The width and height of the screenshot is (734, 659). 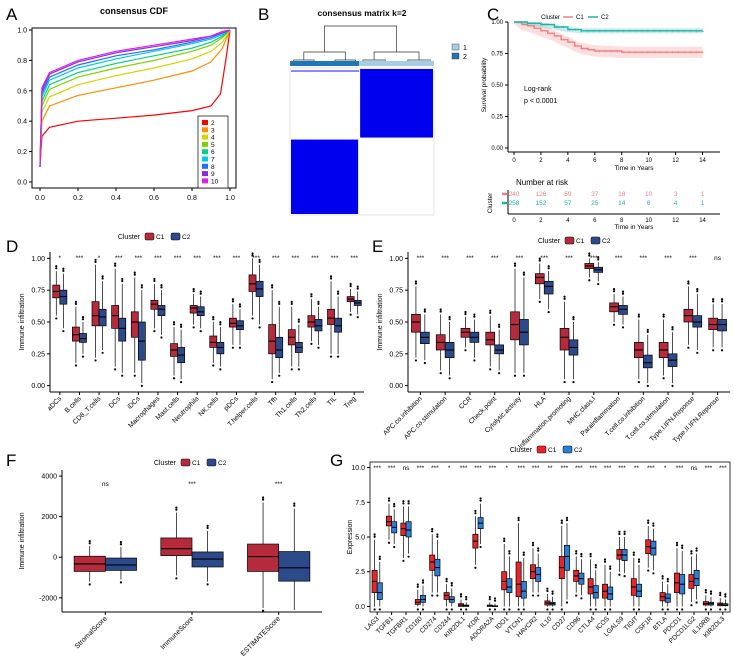 What do you see at coordinates (581, 576) in the screenshot?
I see `box-c2-cd96` at bounding box center [581, 576].